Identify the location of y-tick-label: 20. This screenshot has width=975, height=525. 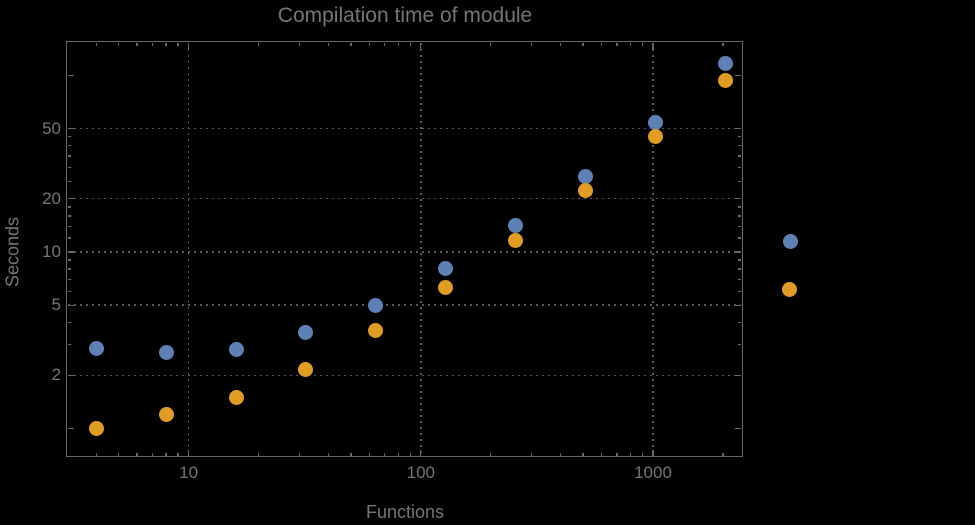
(51, 198).